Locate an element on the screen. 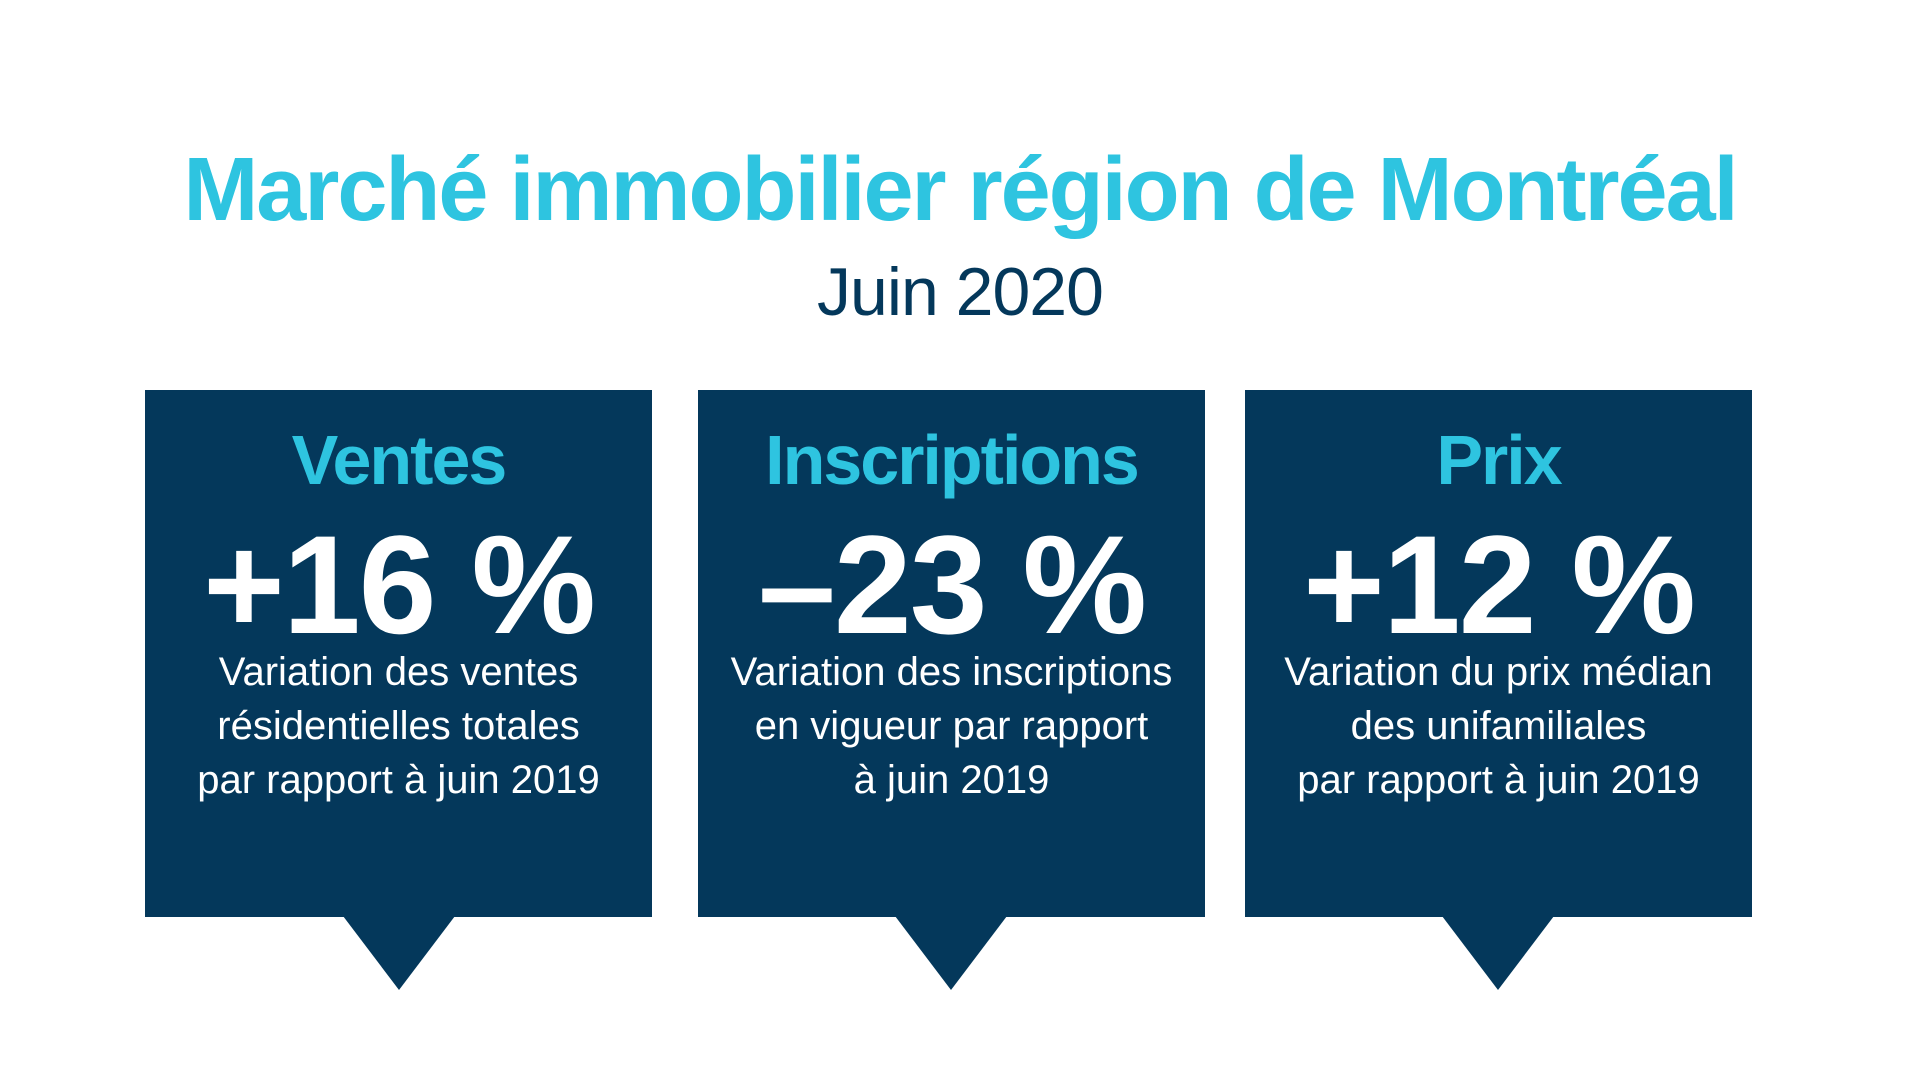 The width and height of the screenshot is (1920, 1080). card-value: –23 % is located at coordinates (952, 584).